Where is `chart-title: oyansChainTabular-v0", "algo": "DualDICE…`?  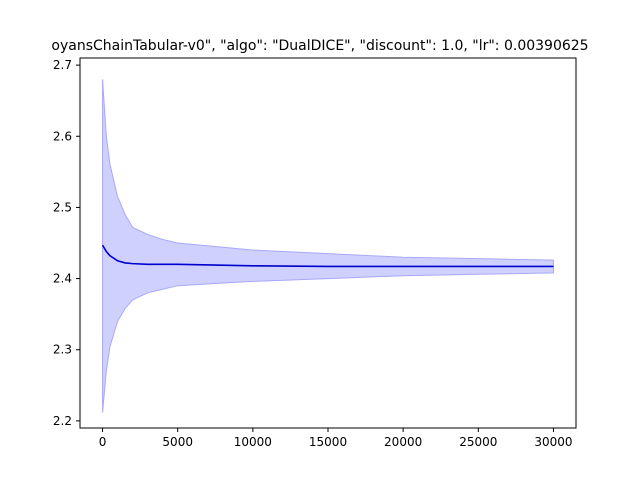
chart-title: oyansChainTabular-v0", "algo": "DualDICE… is located at coordinates (319, 46).